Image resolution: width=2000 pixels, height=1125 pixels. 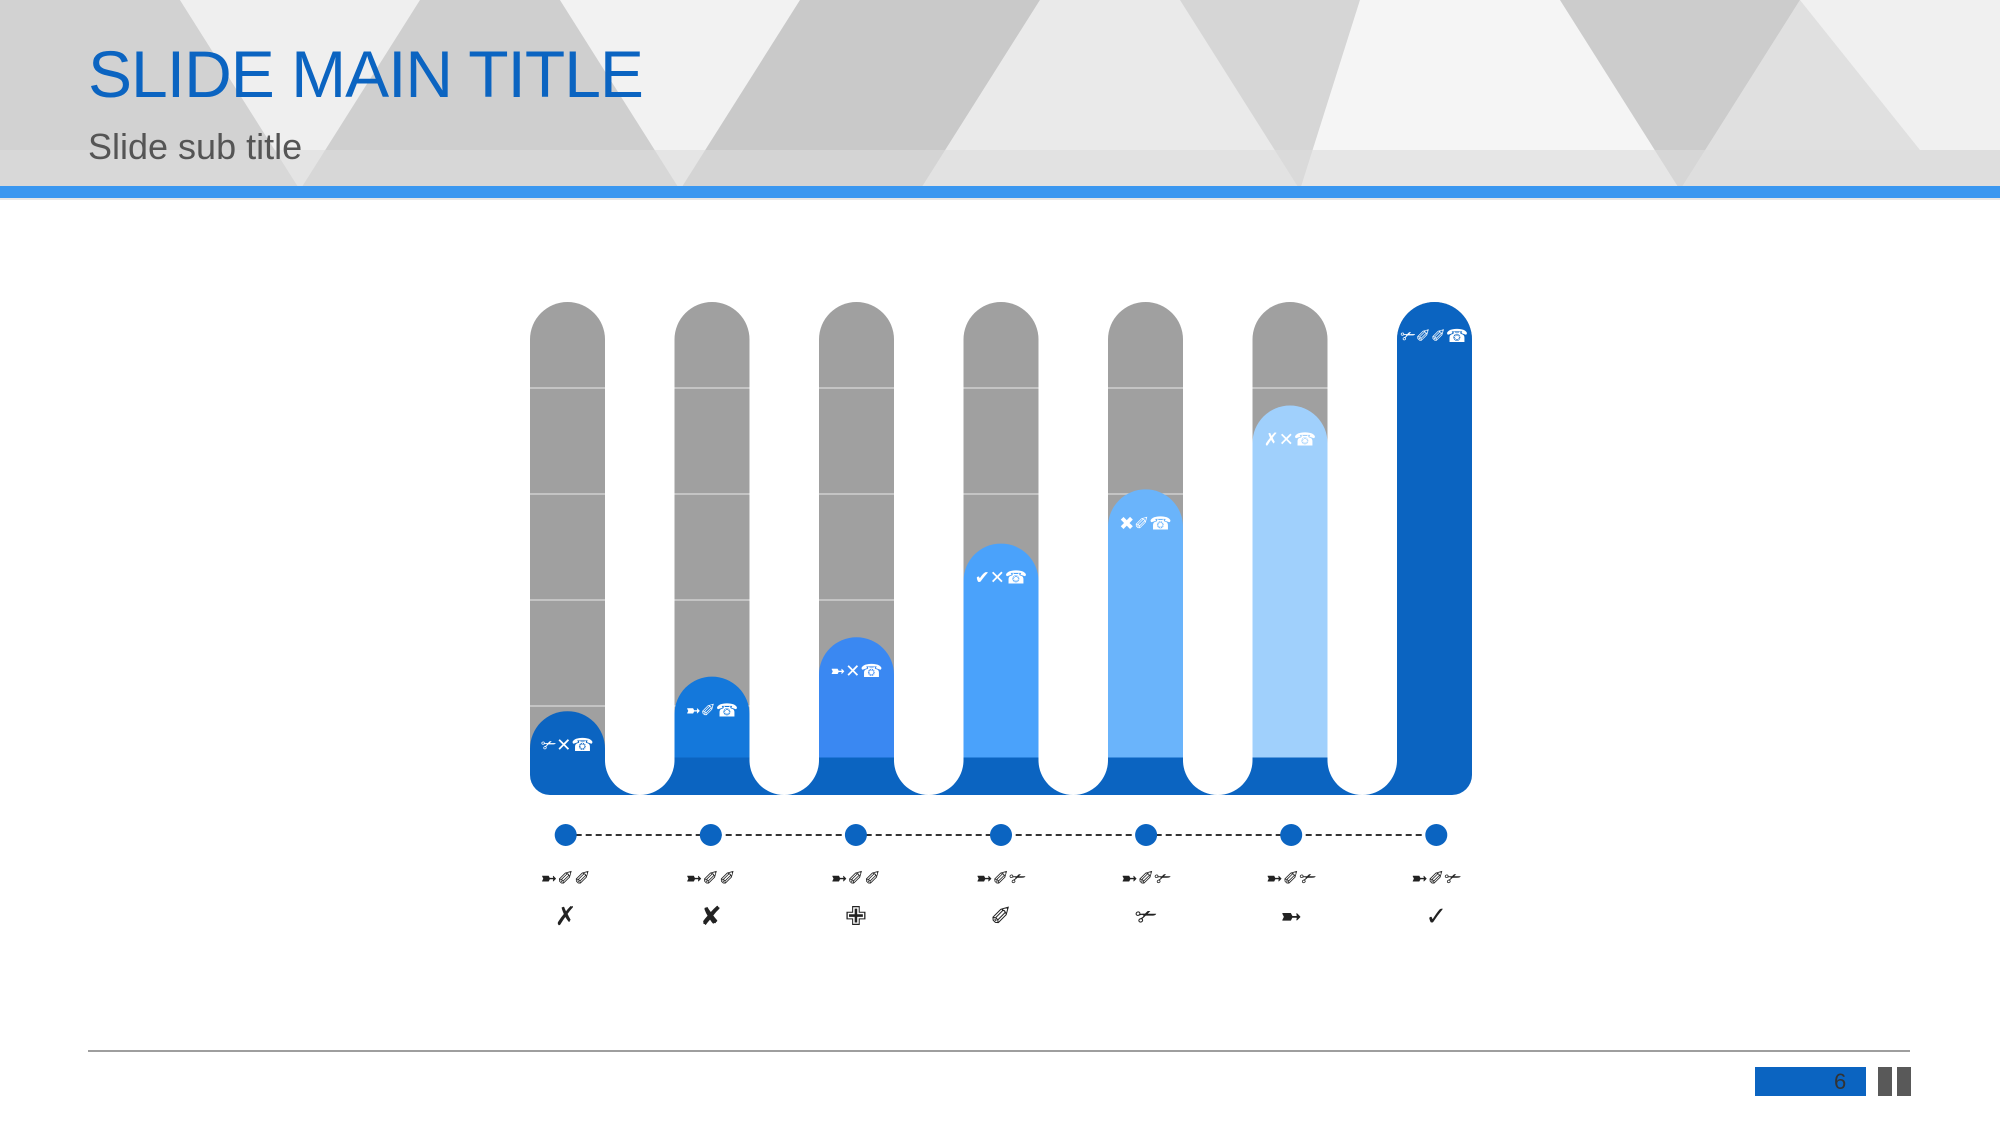 I want to click on slide-title: SLIDE MAIN TITLE, so click(x=366, y=74).